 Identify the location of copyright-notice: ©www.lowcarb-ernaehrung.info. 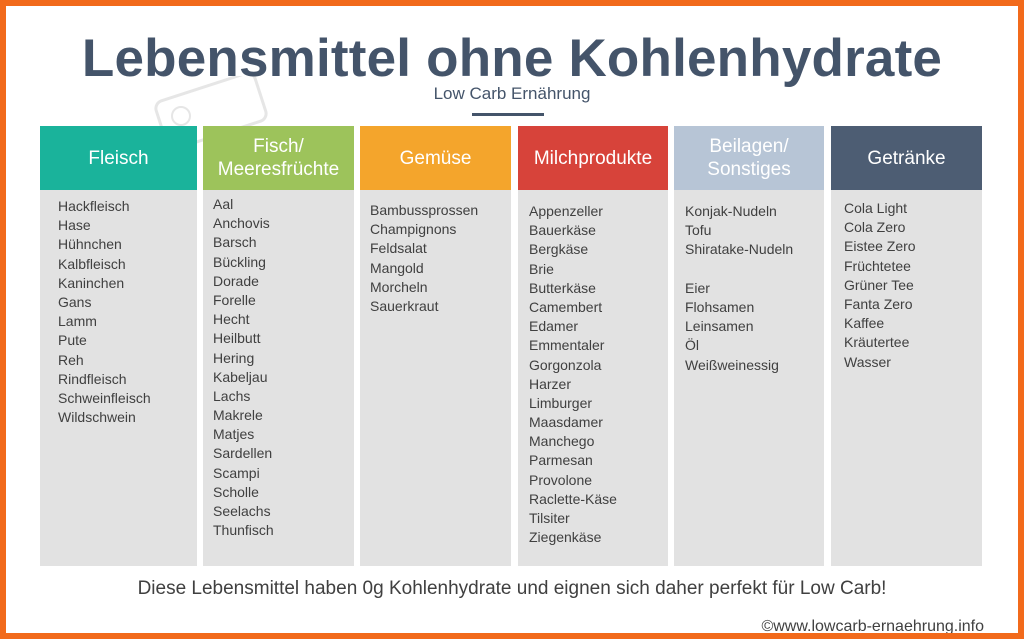
(872, 625).